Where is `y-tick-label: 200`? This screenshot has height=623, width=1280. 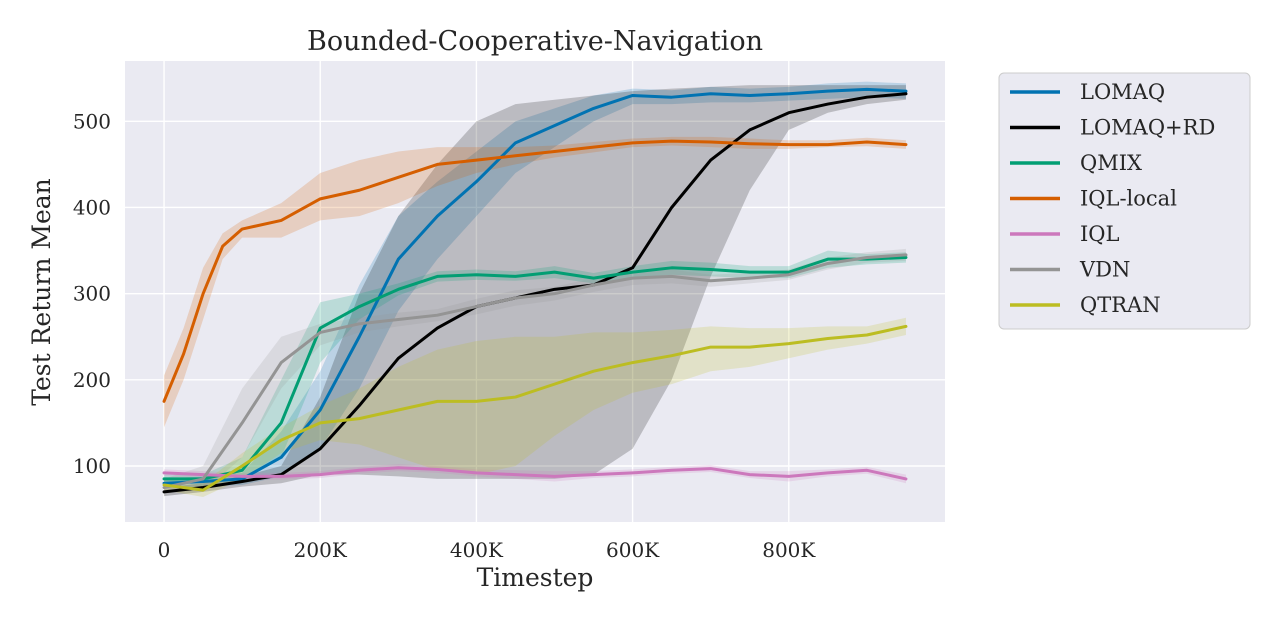 y-tick-label: 200 is located at coordinates (92, 380).